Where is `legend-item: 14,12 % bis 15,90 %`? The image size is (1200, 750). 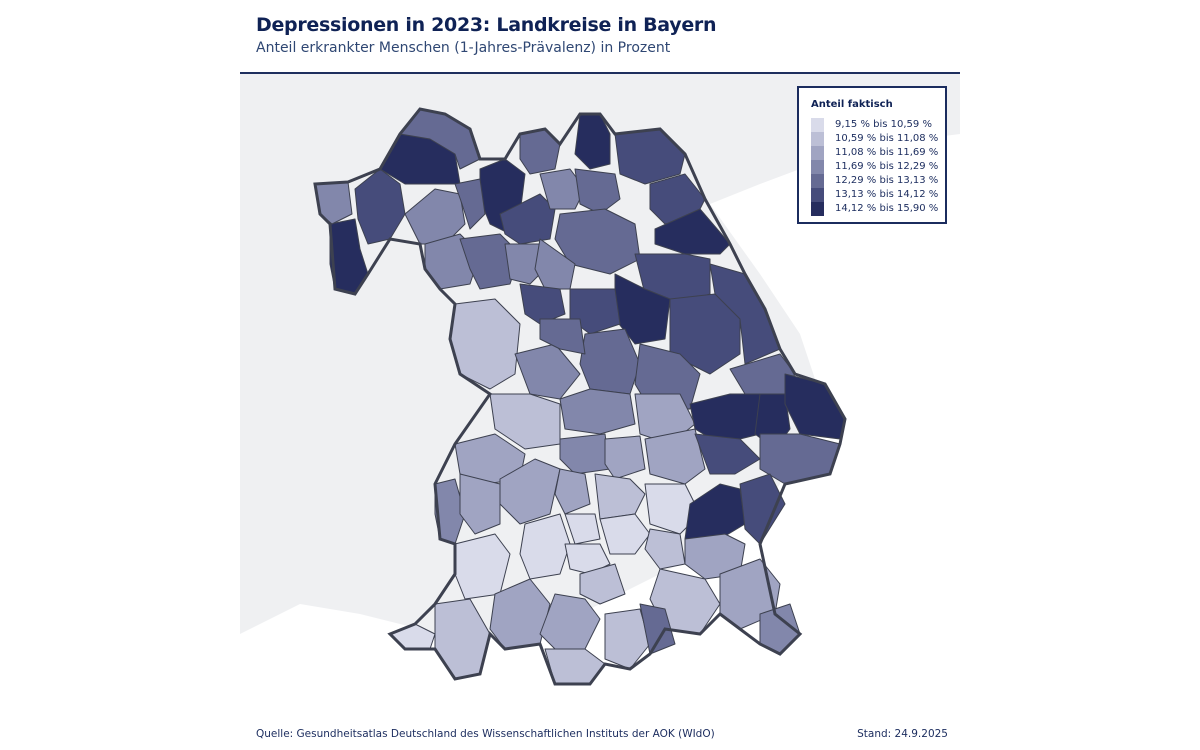 legend-item: 14,12 % bis 15,90 % is located at coordinates (878, 209).